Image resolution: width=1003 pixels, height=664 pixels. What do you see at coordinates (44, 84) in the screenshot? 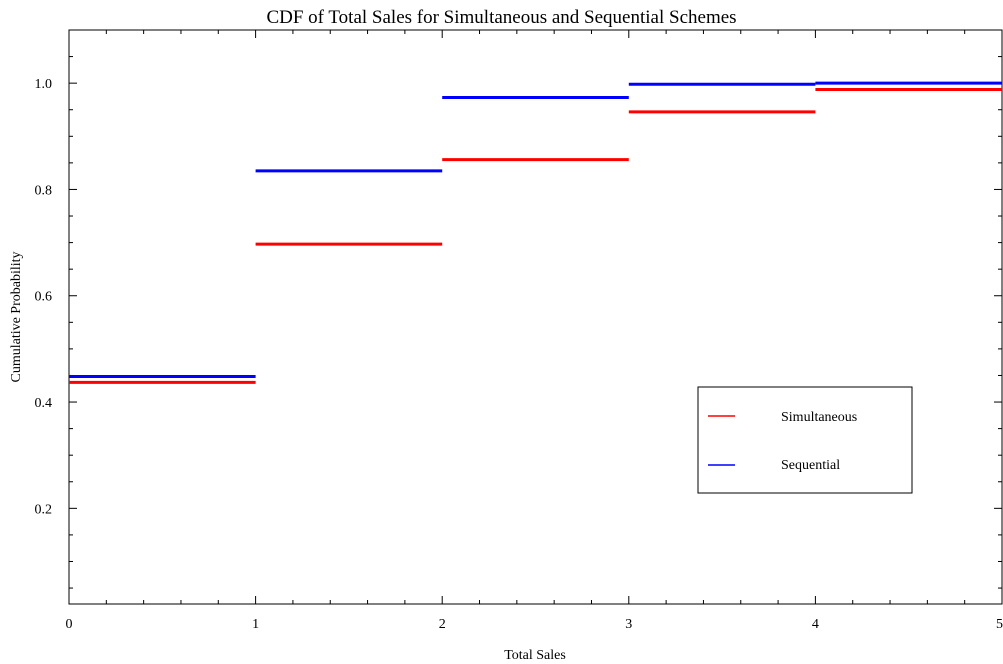
I see `y-tick-label: 1.0` at bounding box center [44, 84].